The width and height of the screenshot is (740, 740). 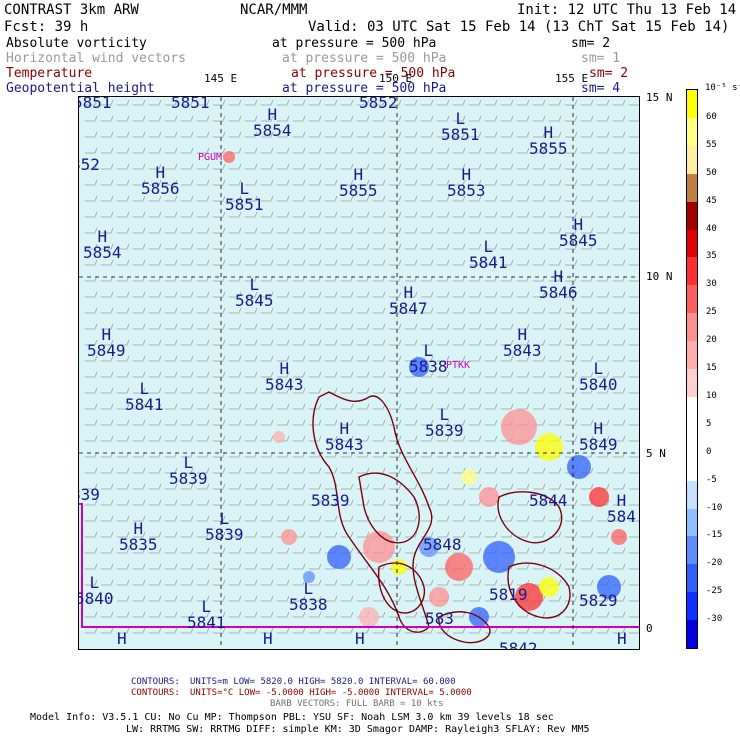 What do you see at coordinates (659, 276) in the screenshot?
I see `lat-label-10n: 10 N` at bounding box center [659, 276].